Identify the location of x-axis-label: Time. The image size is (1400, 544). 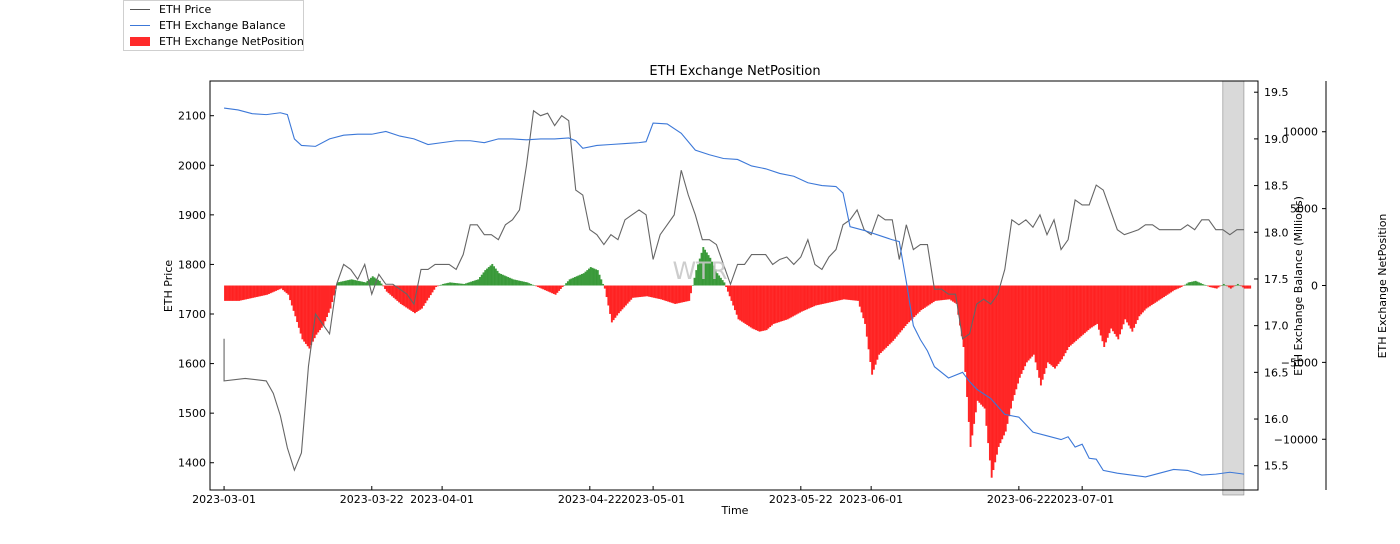
(735, 510).